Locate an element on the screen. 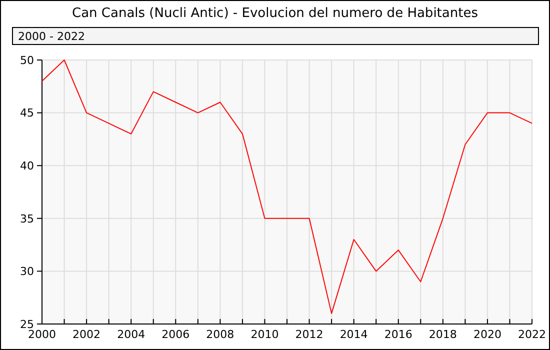 This screenshot has height=350, width=550. x-tick-label: 2008 is located at coordinates (220, 334).